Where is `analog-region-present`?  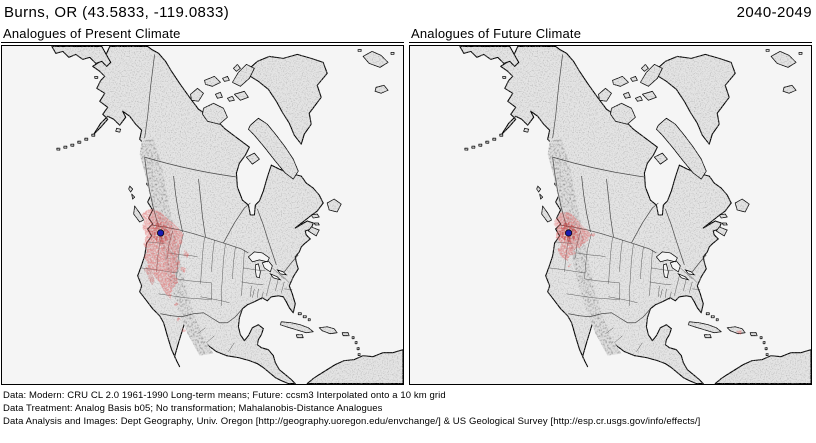 analog-region-present is located at coordinates (166, 271).